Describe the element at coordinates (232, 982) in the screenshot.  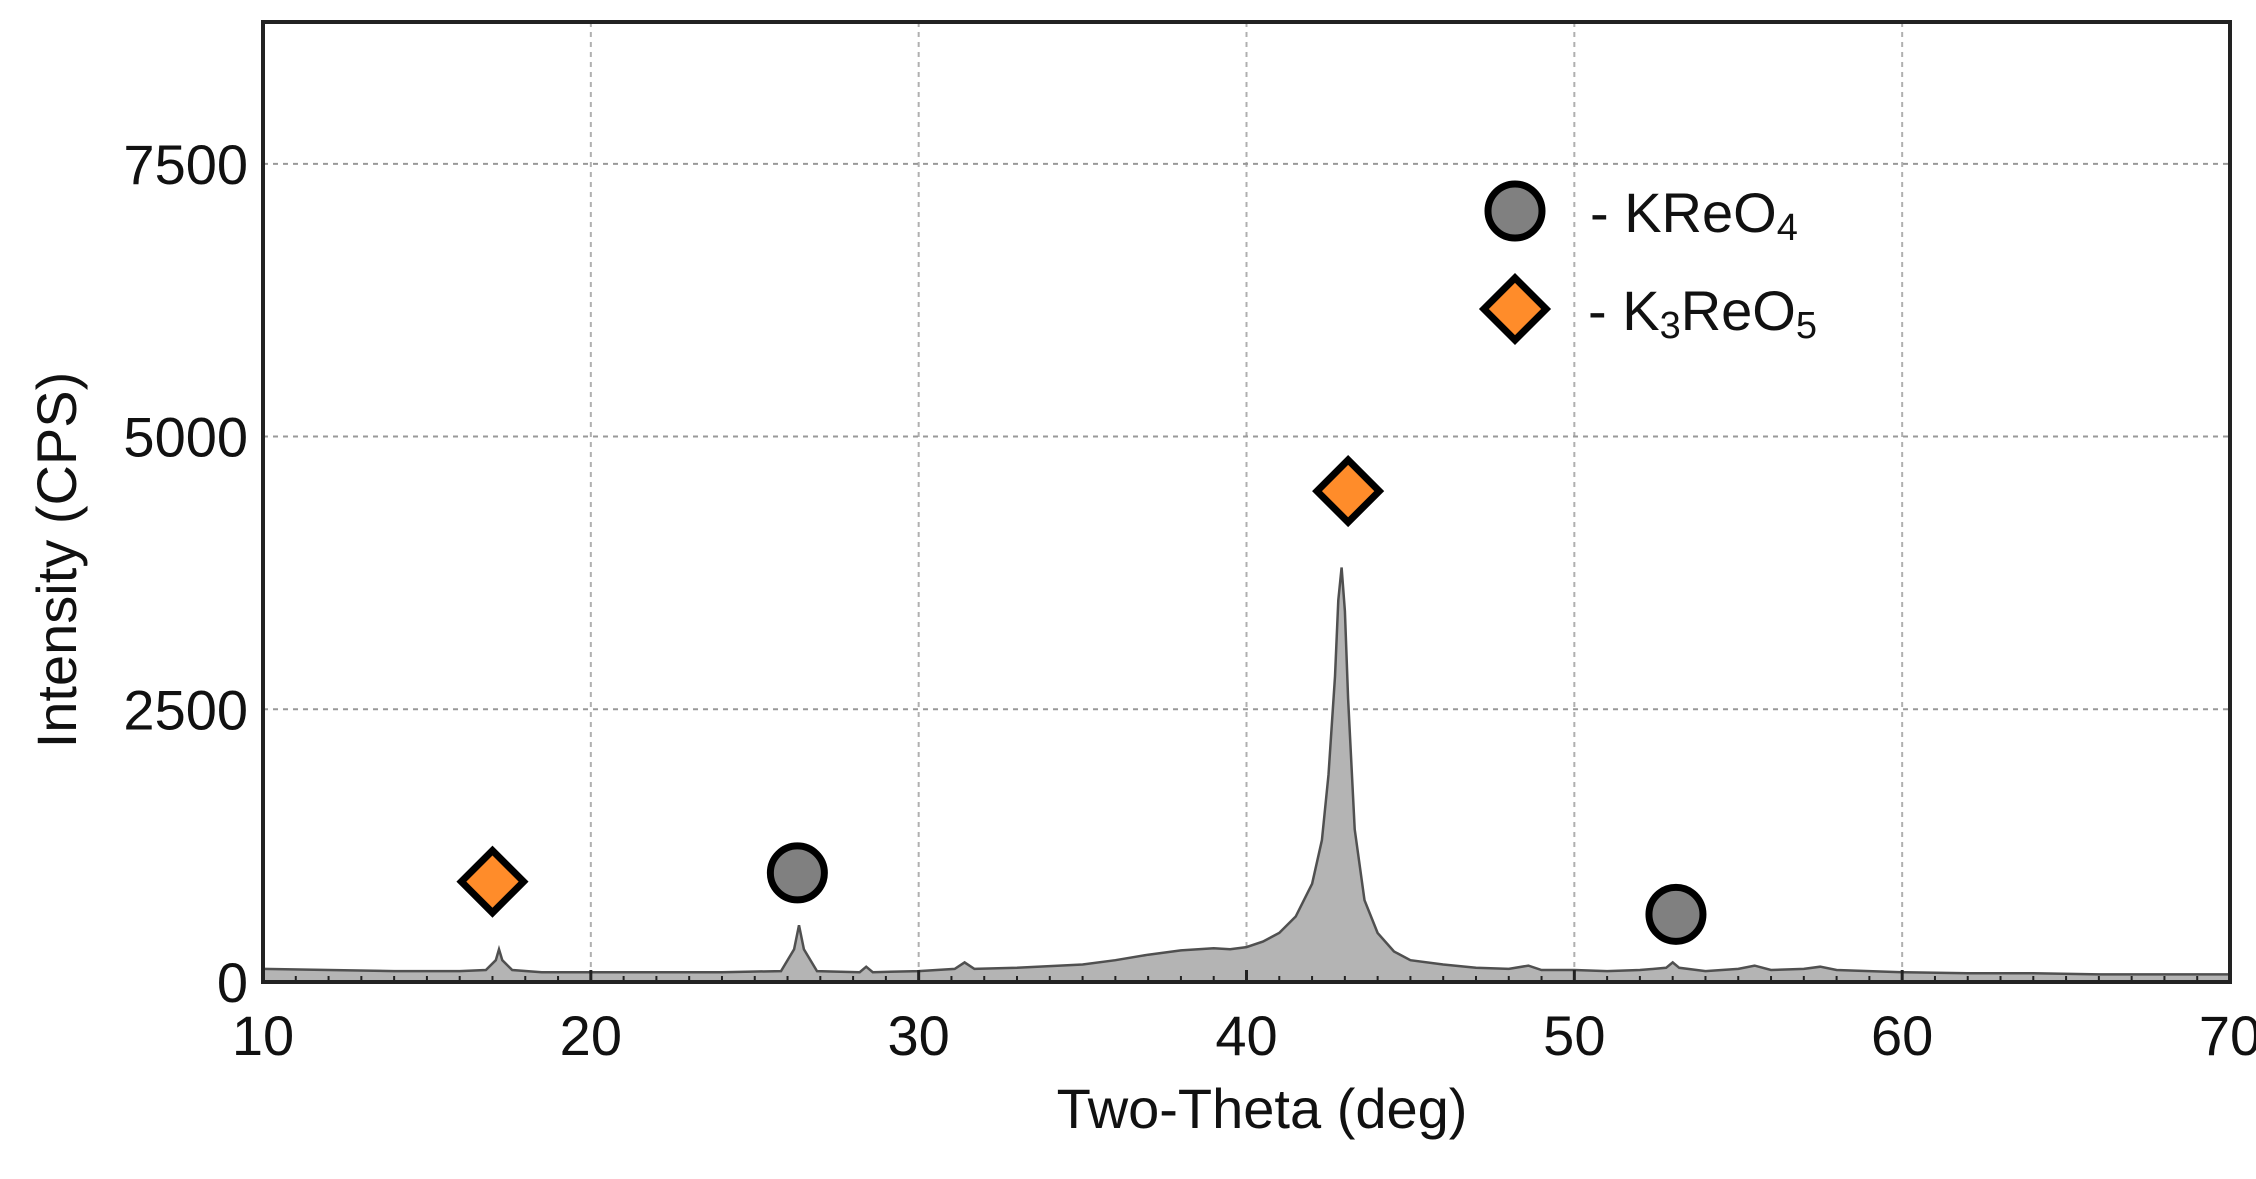
I see `y-tick-label: 0` at that location.